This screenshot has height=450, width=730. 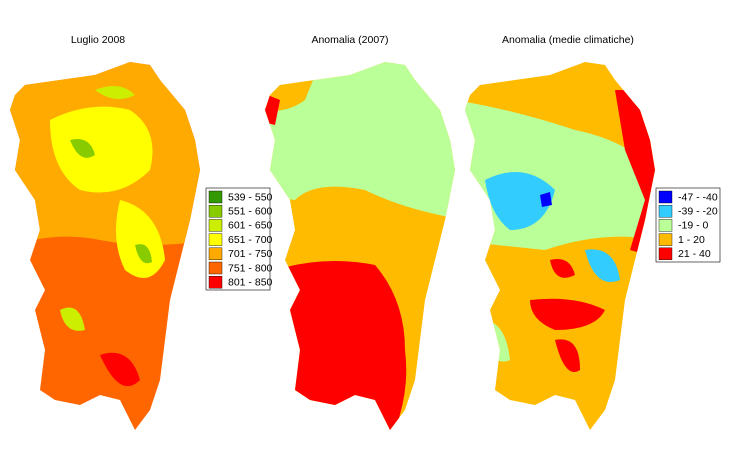 What do you see at coordinates (250, 282) in the screenshot?
I see `legend-label: 801 - 850` at bounding box center [250, 282].